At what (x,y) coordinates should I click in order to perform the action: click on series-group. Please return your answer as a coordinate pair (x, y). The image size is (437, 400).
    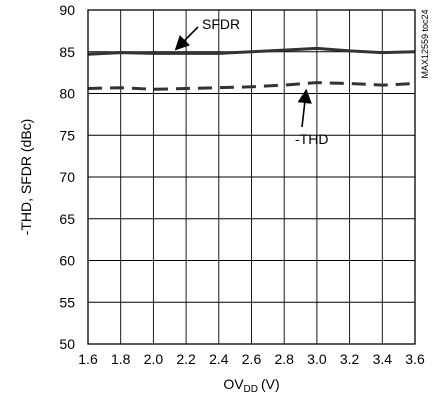
    Looking at the image, I should click on (251, 68).